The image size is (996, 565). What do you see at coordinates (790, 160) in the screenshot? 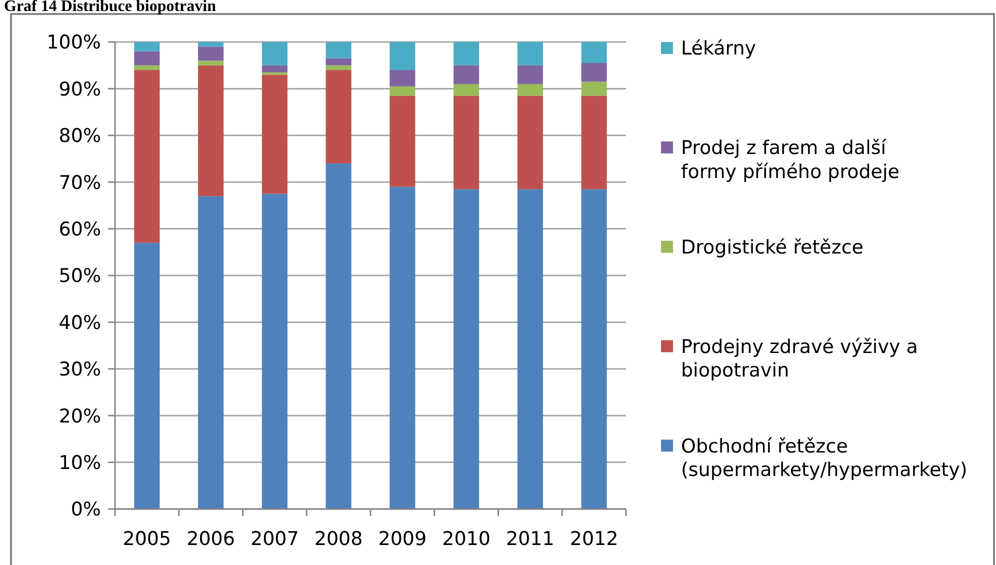
I see `legend-label: Prodej z farem a další formy přímého prodeje` at bounding box center [790, 160].